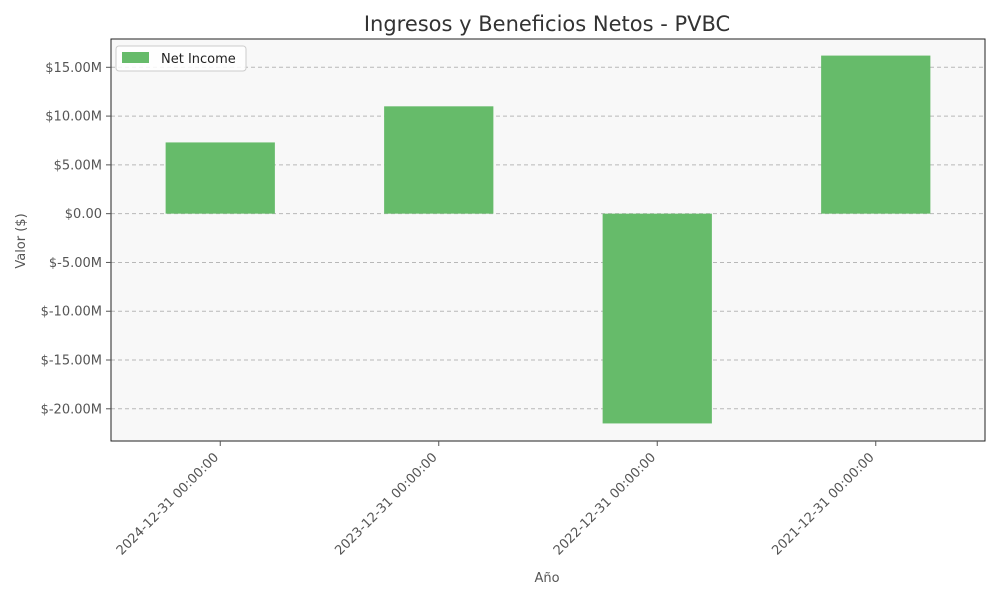  What do you see at coordinates (198, 59) in the screenshot?
I see `legend-label: Net Income` at bounding box center [198, 59].